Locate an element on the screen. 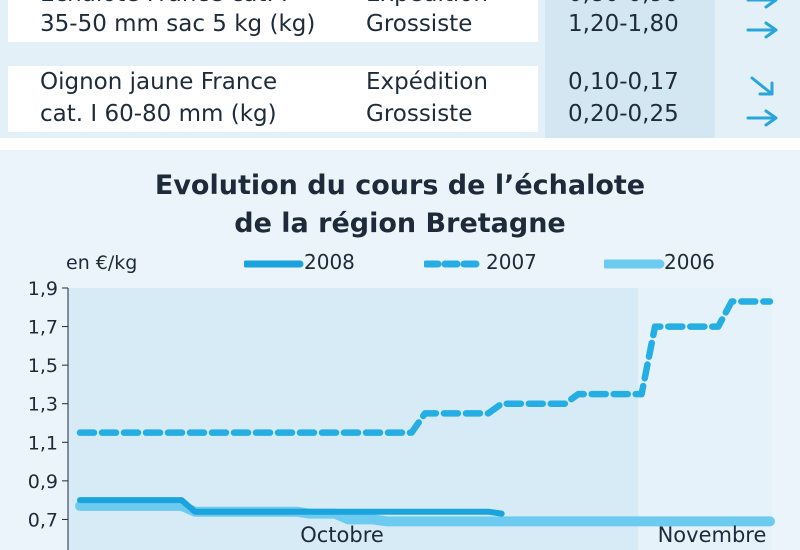 Image resolution: width=800 pixels, height=550 pixels. price-range: 1,20-1,80 is located at coordinates (623, 24).